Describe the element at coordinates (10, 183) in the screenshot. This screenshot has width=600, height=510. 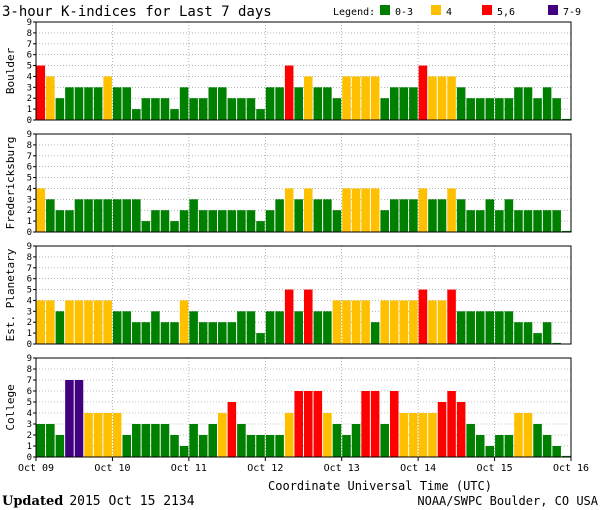
I see `panel-label-2: Fredericksburg` at that location.